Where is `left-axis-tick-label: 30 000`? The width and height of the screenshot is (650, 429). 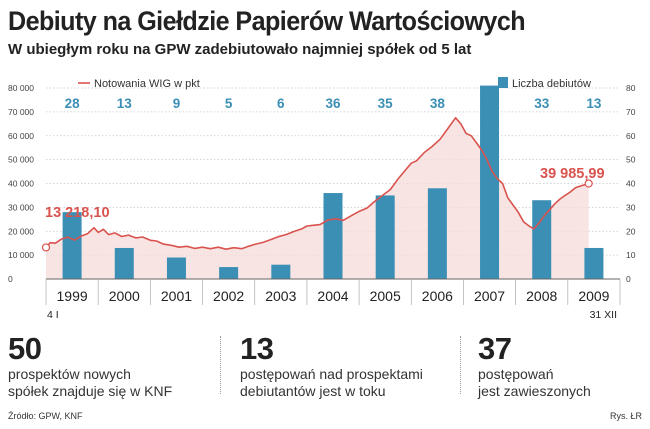 left-axis-tick-label: 30 000 is located at coordinates (21, 207).